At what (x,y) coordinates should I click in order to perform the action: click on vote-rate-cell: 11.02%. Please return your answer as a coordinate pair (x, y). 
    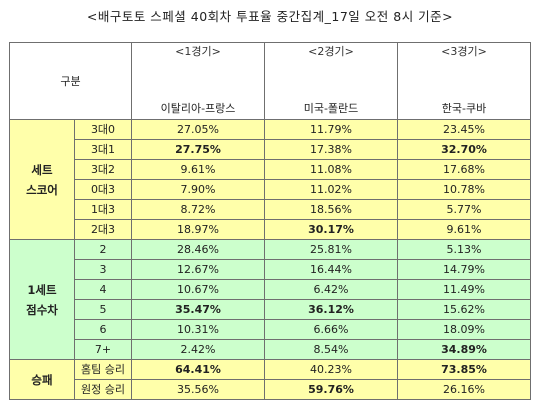
    Looking at the image, I should click on (331, 189).